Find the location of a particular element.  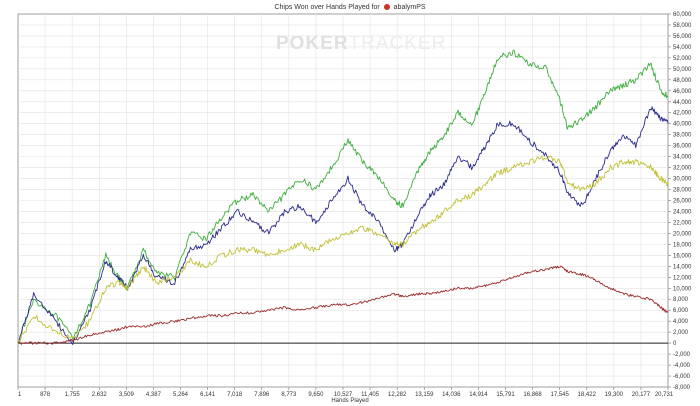

y-tick-label: 42,000 is located at coordinates (682, 114).